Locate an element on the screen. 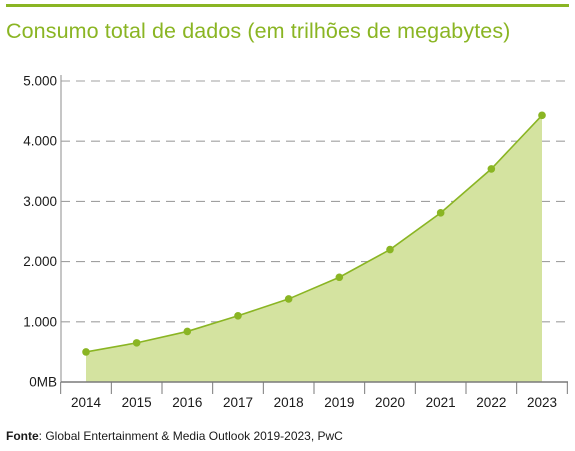  y-tick-label: 2.000 is located at coordinates (40, 261).